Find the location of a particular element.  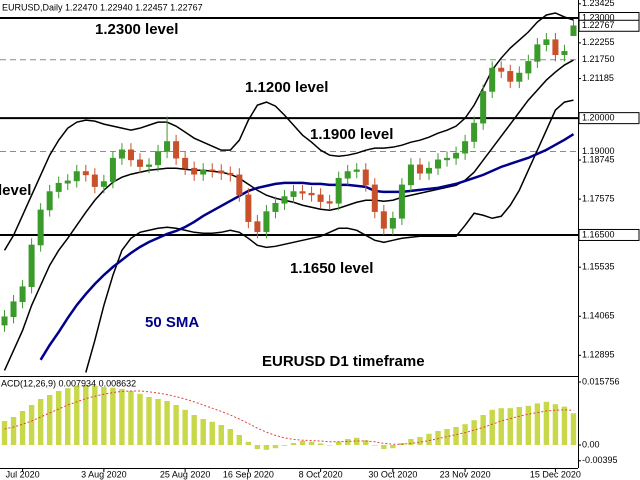

x-tick-label: 3 Aug 2020 is located at coordinates (104, 474).